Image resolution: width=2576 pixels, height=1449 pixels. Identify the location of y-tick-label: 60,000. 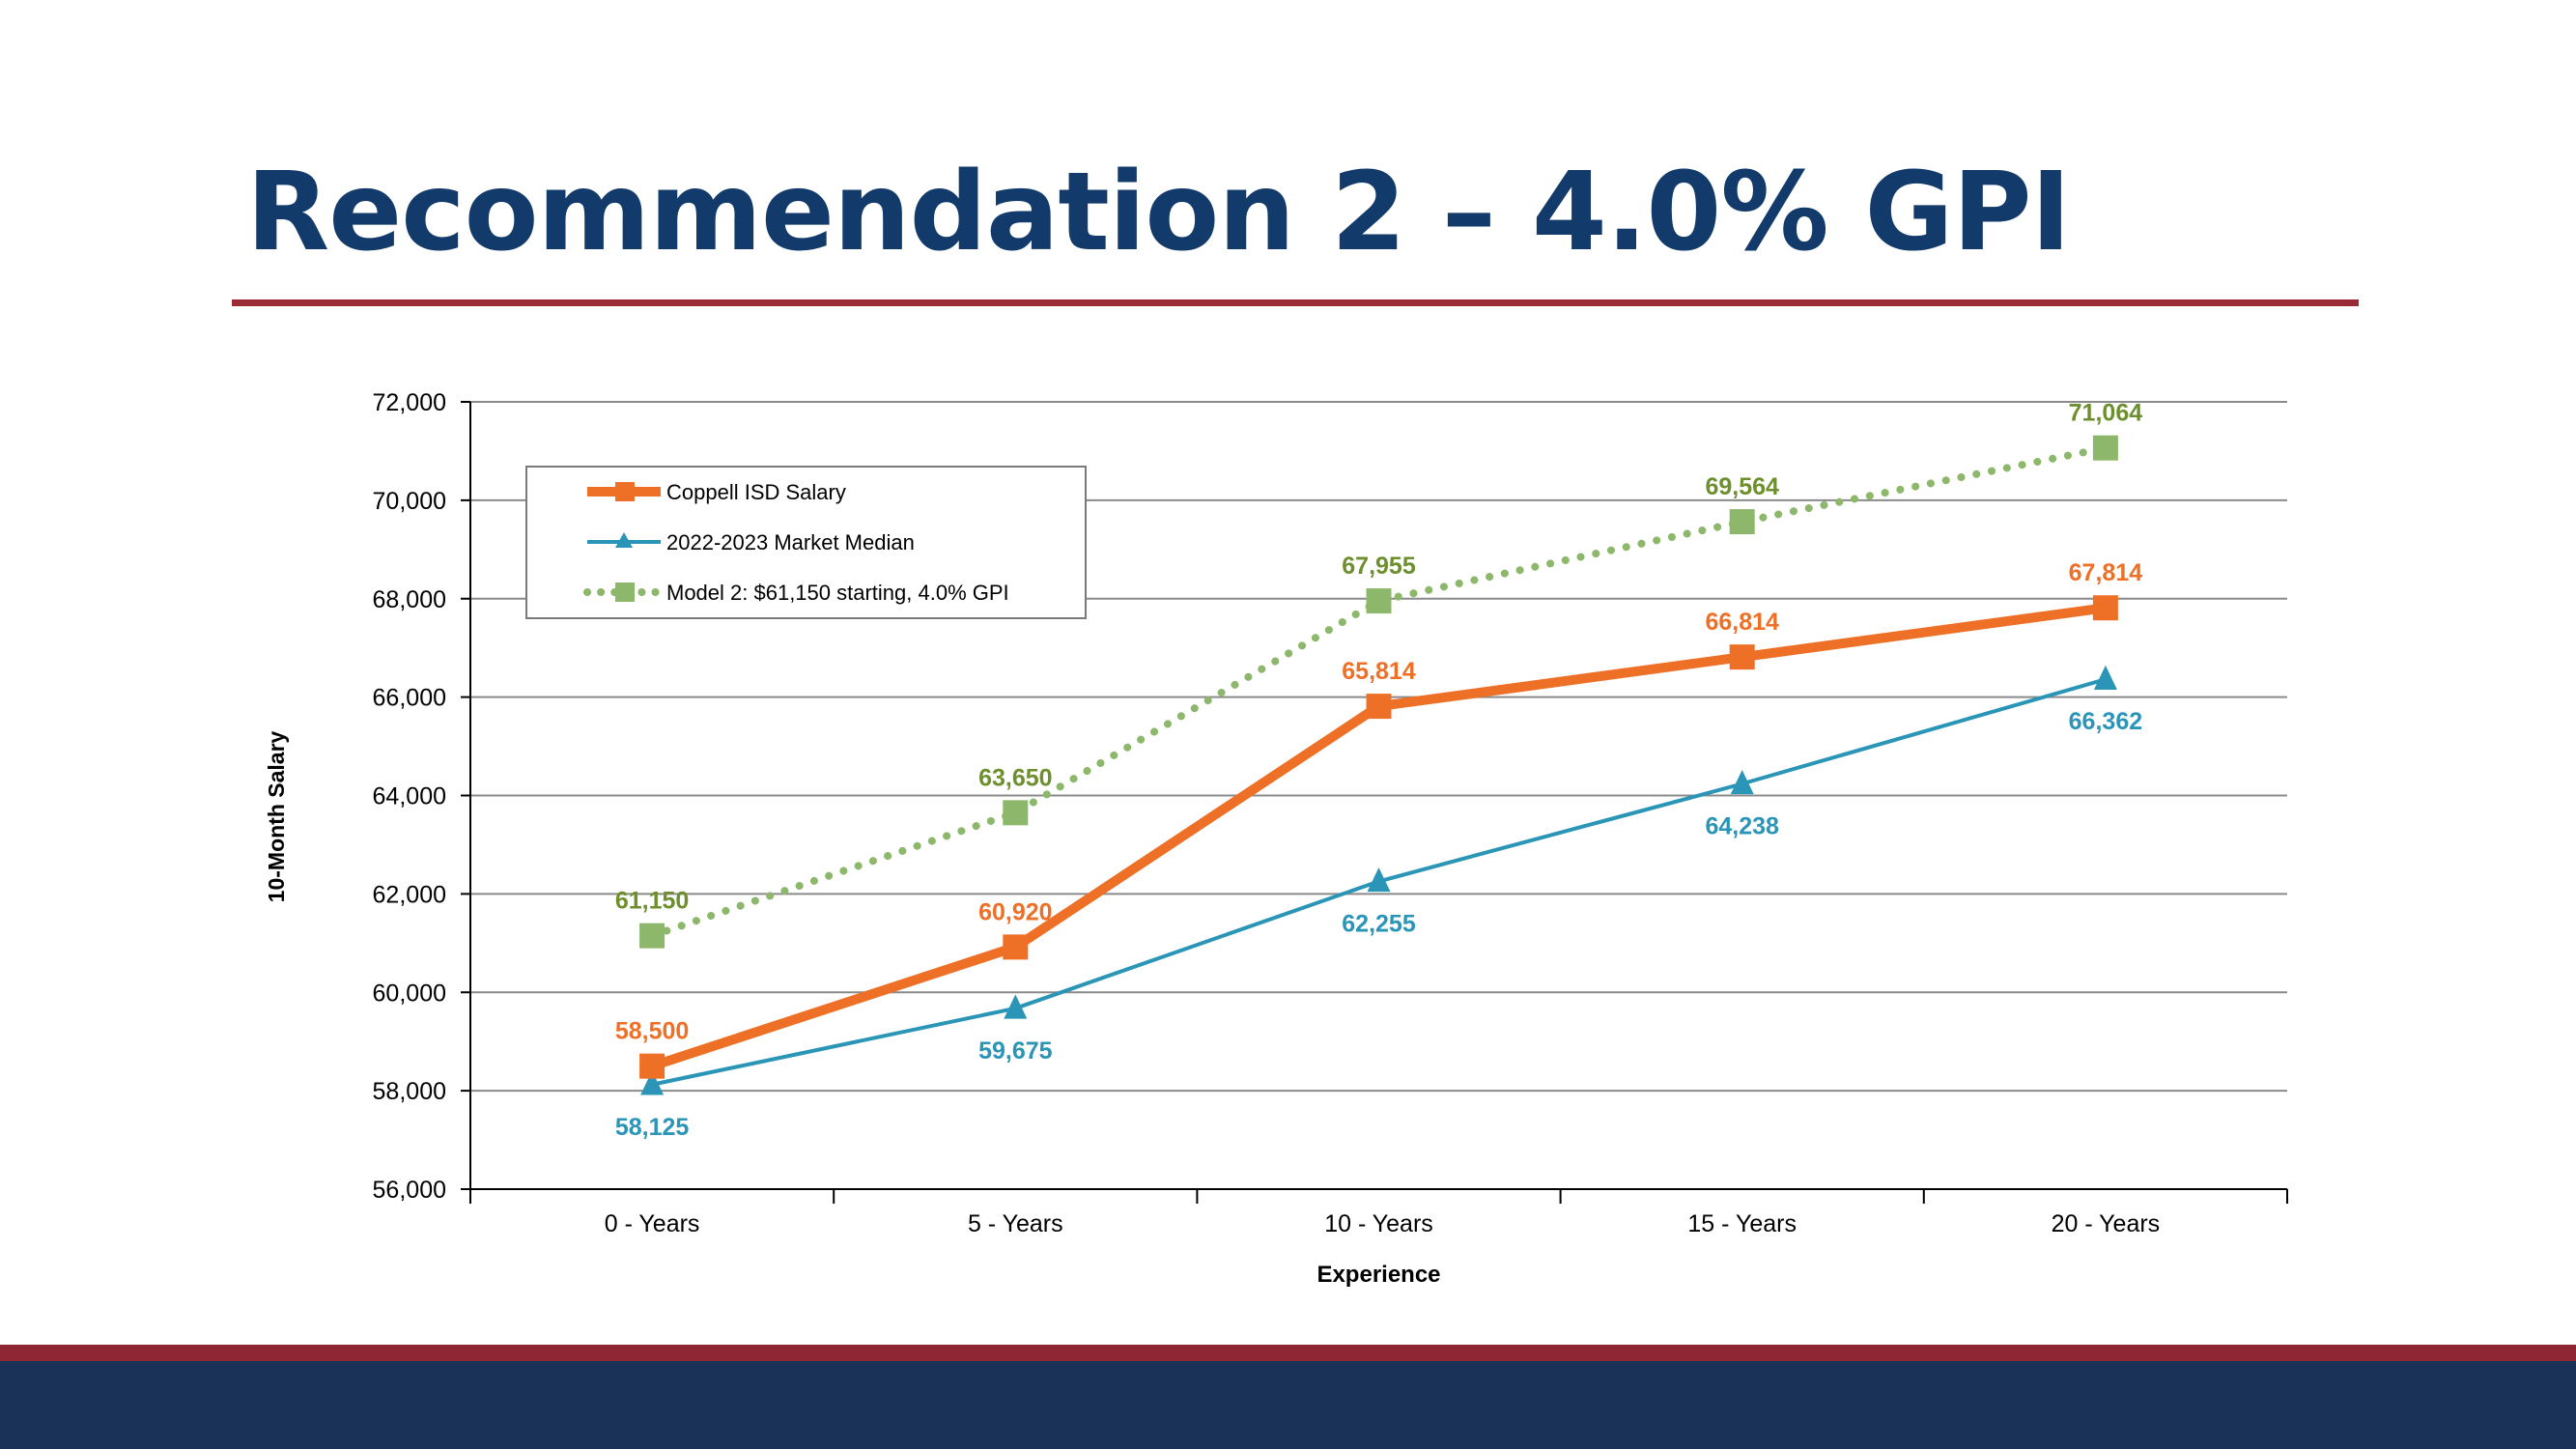
(409, 993).